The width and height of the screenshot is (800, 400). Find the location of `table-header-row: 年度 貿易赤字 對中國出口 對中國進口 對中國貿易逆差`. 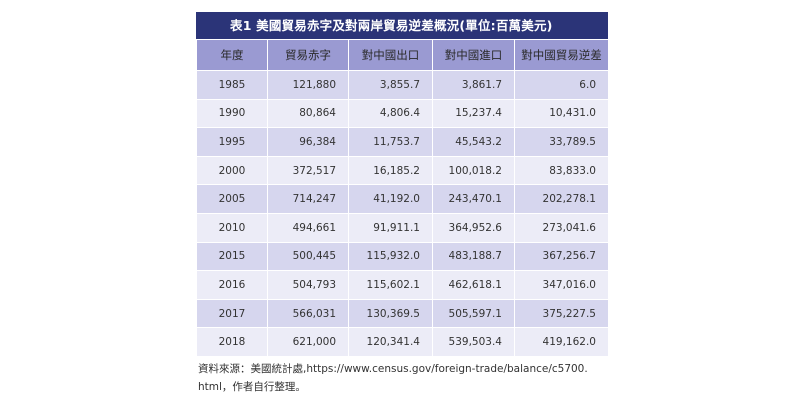

table-header-row: 年度 貿易赤字 對中國出口 對中國進口 對中國貿易逆差 is located at coordinates (402, 55).